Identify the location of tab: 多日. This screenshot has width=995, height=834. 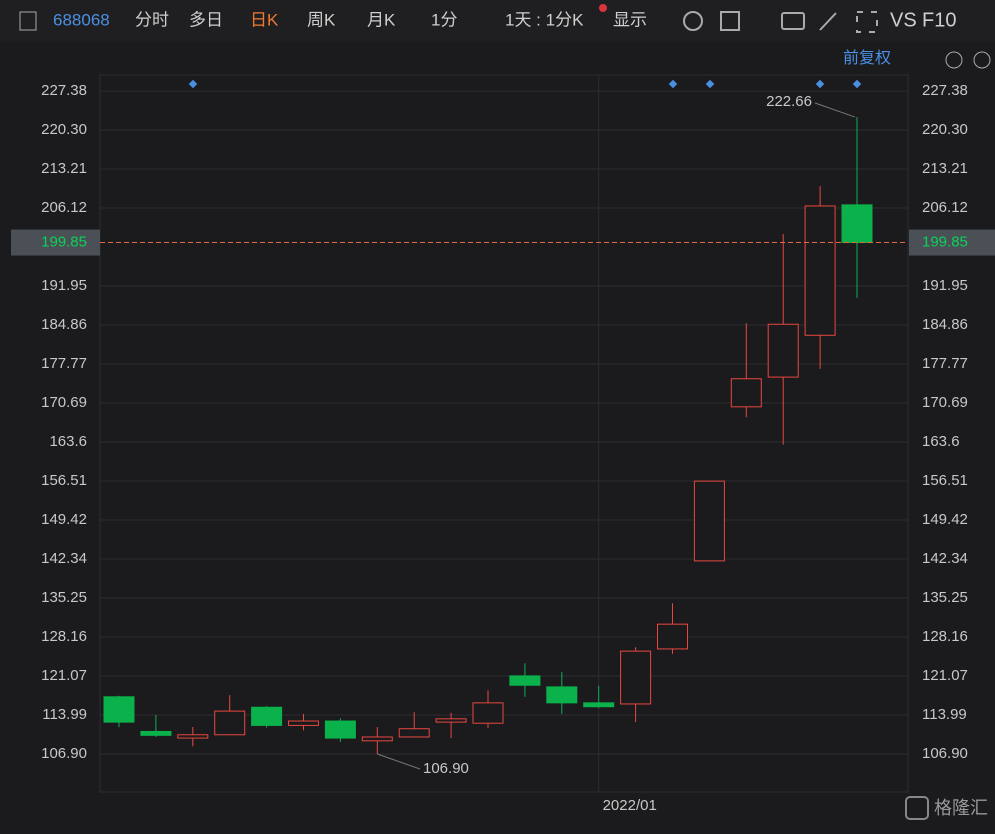
(206, 19).